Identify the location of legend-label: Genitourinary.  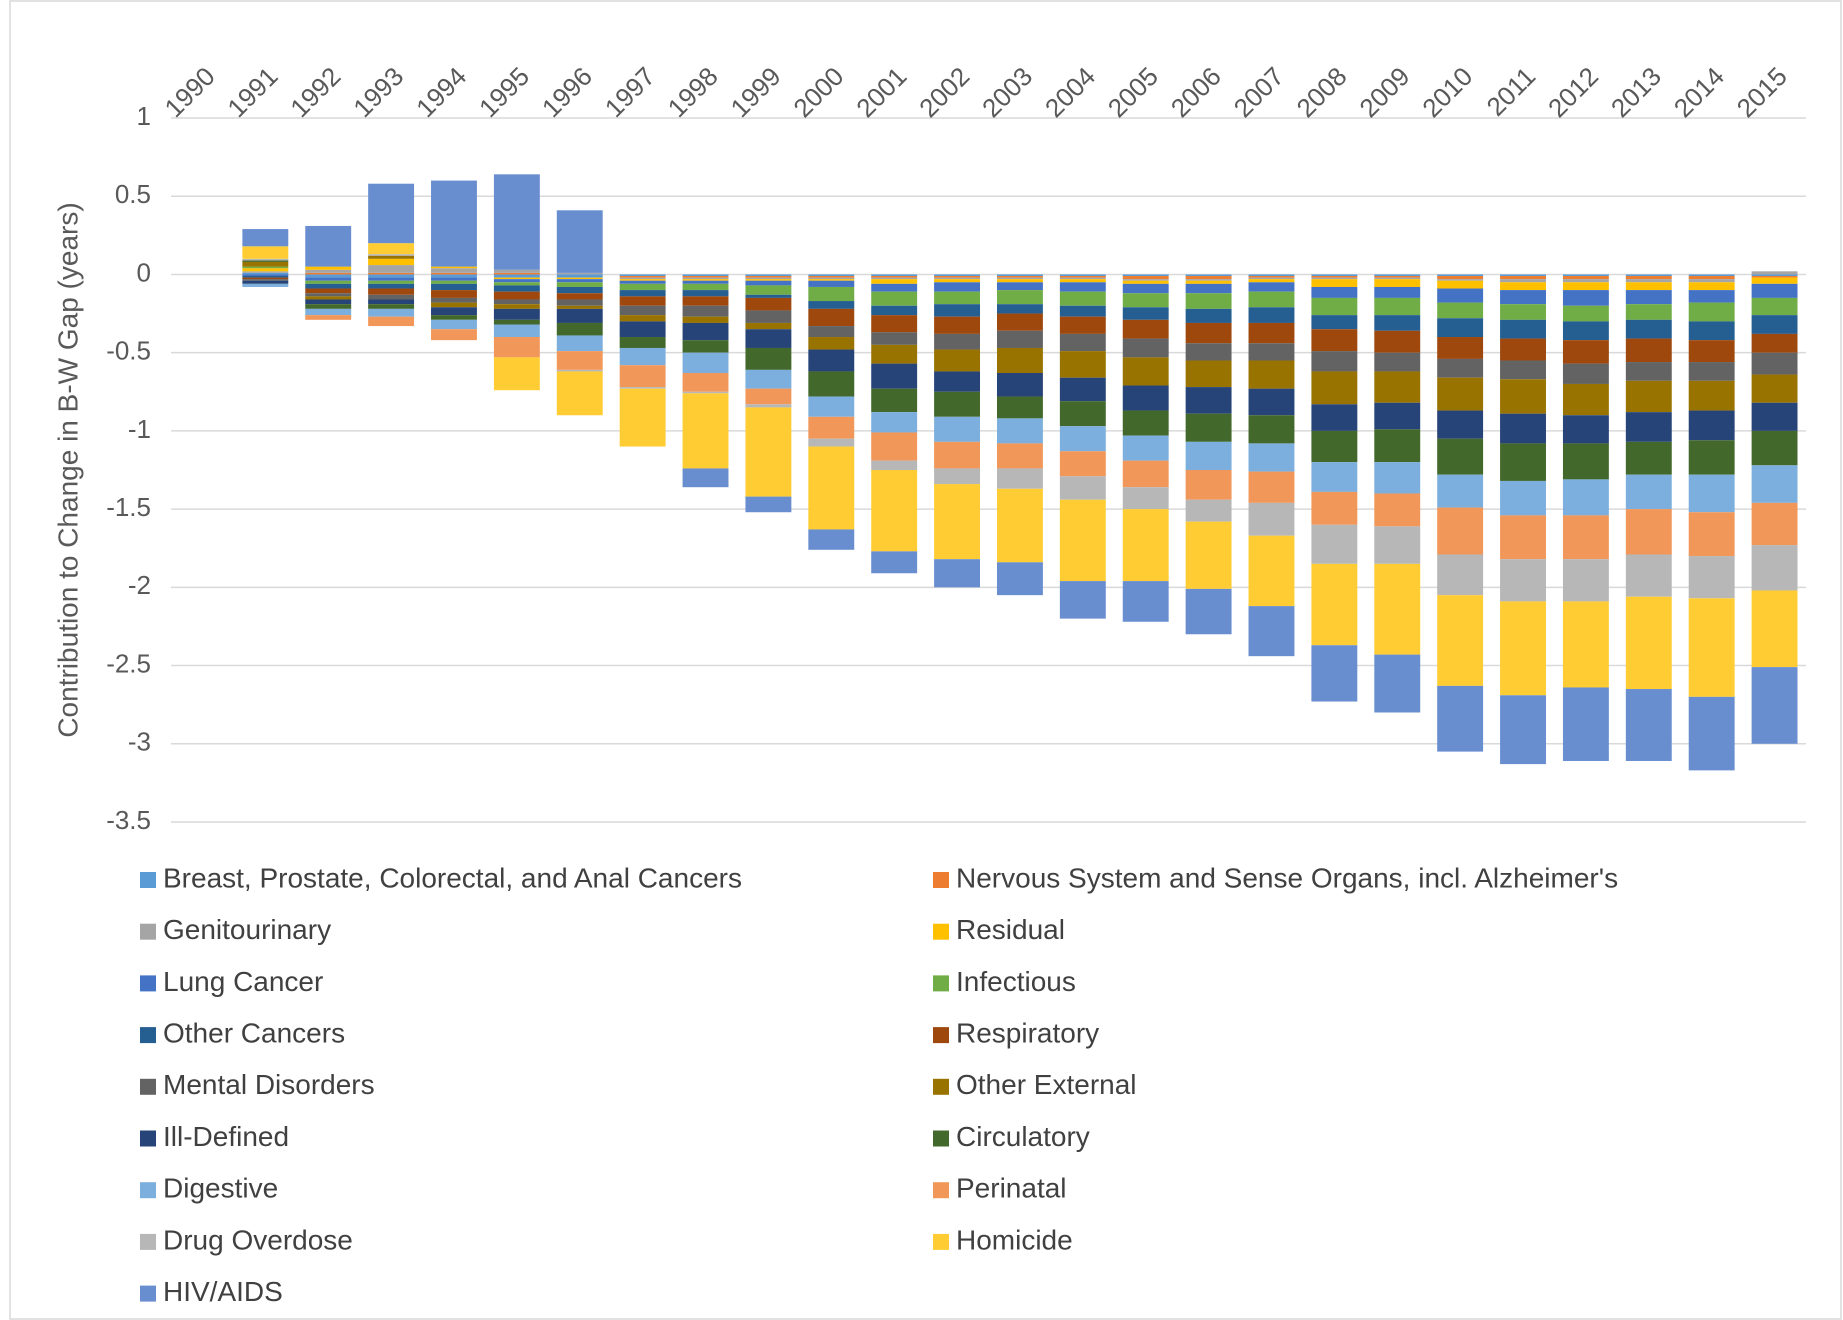
(247, 929).